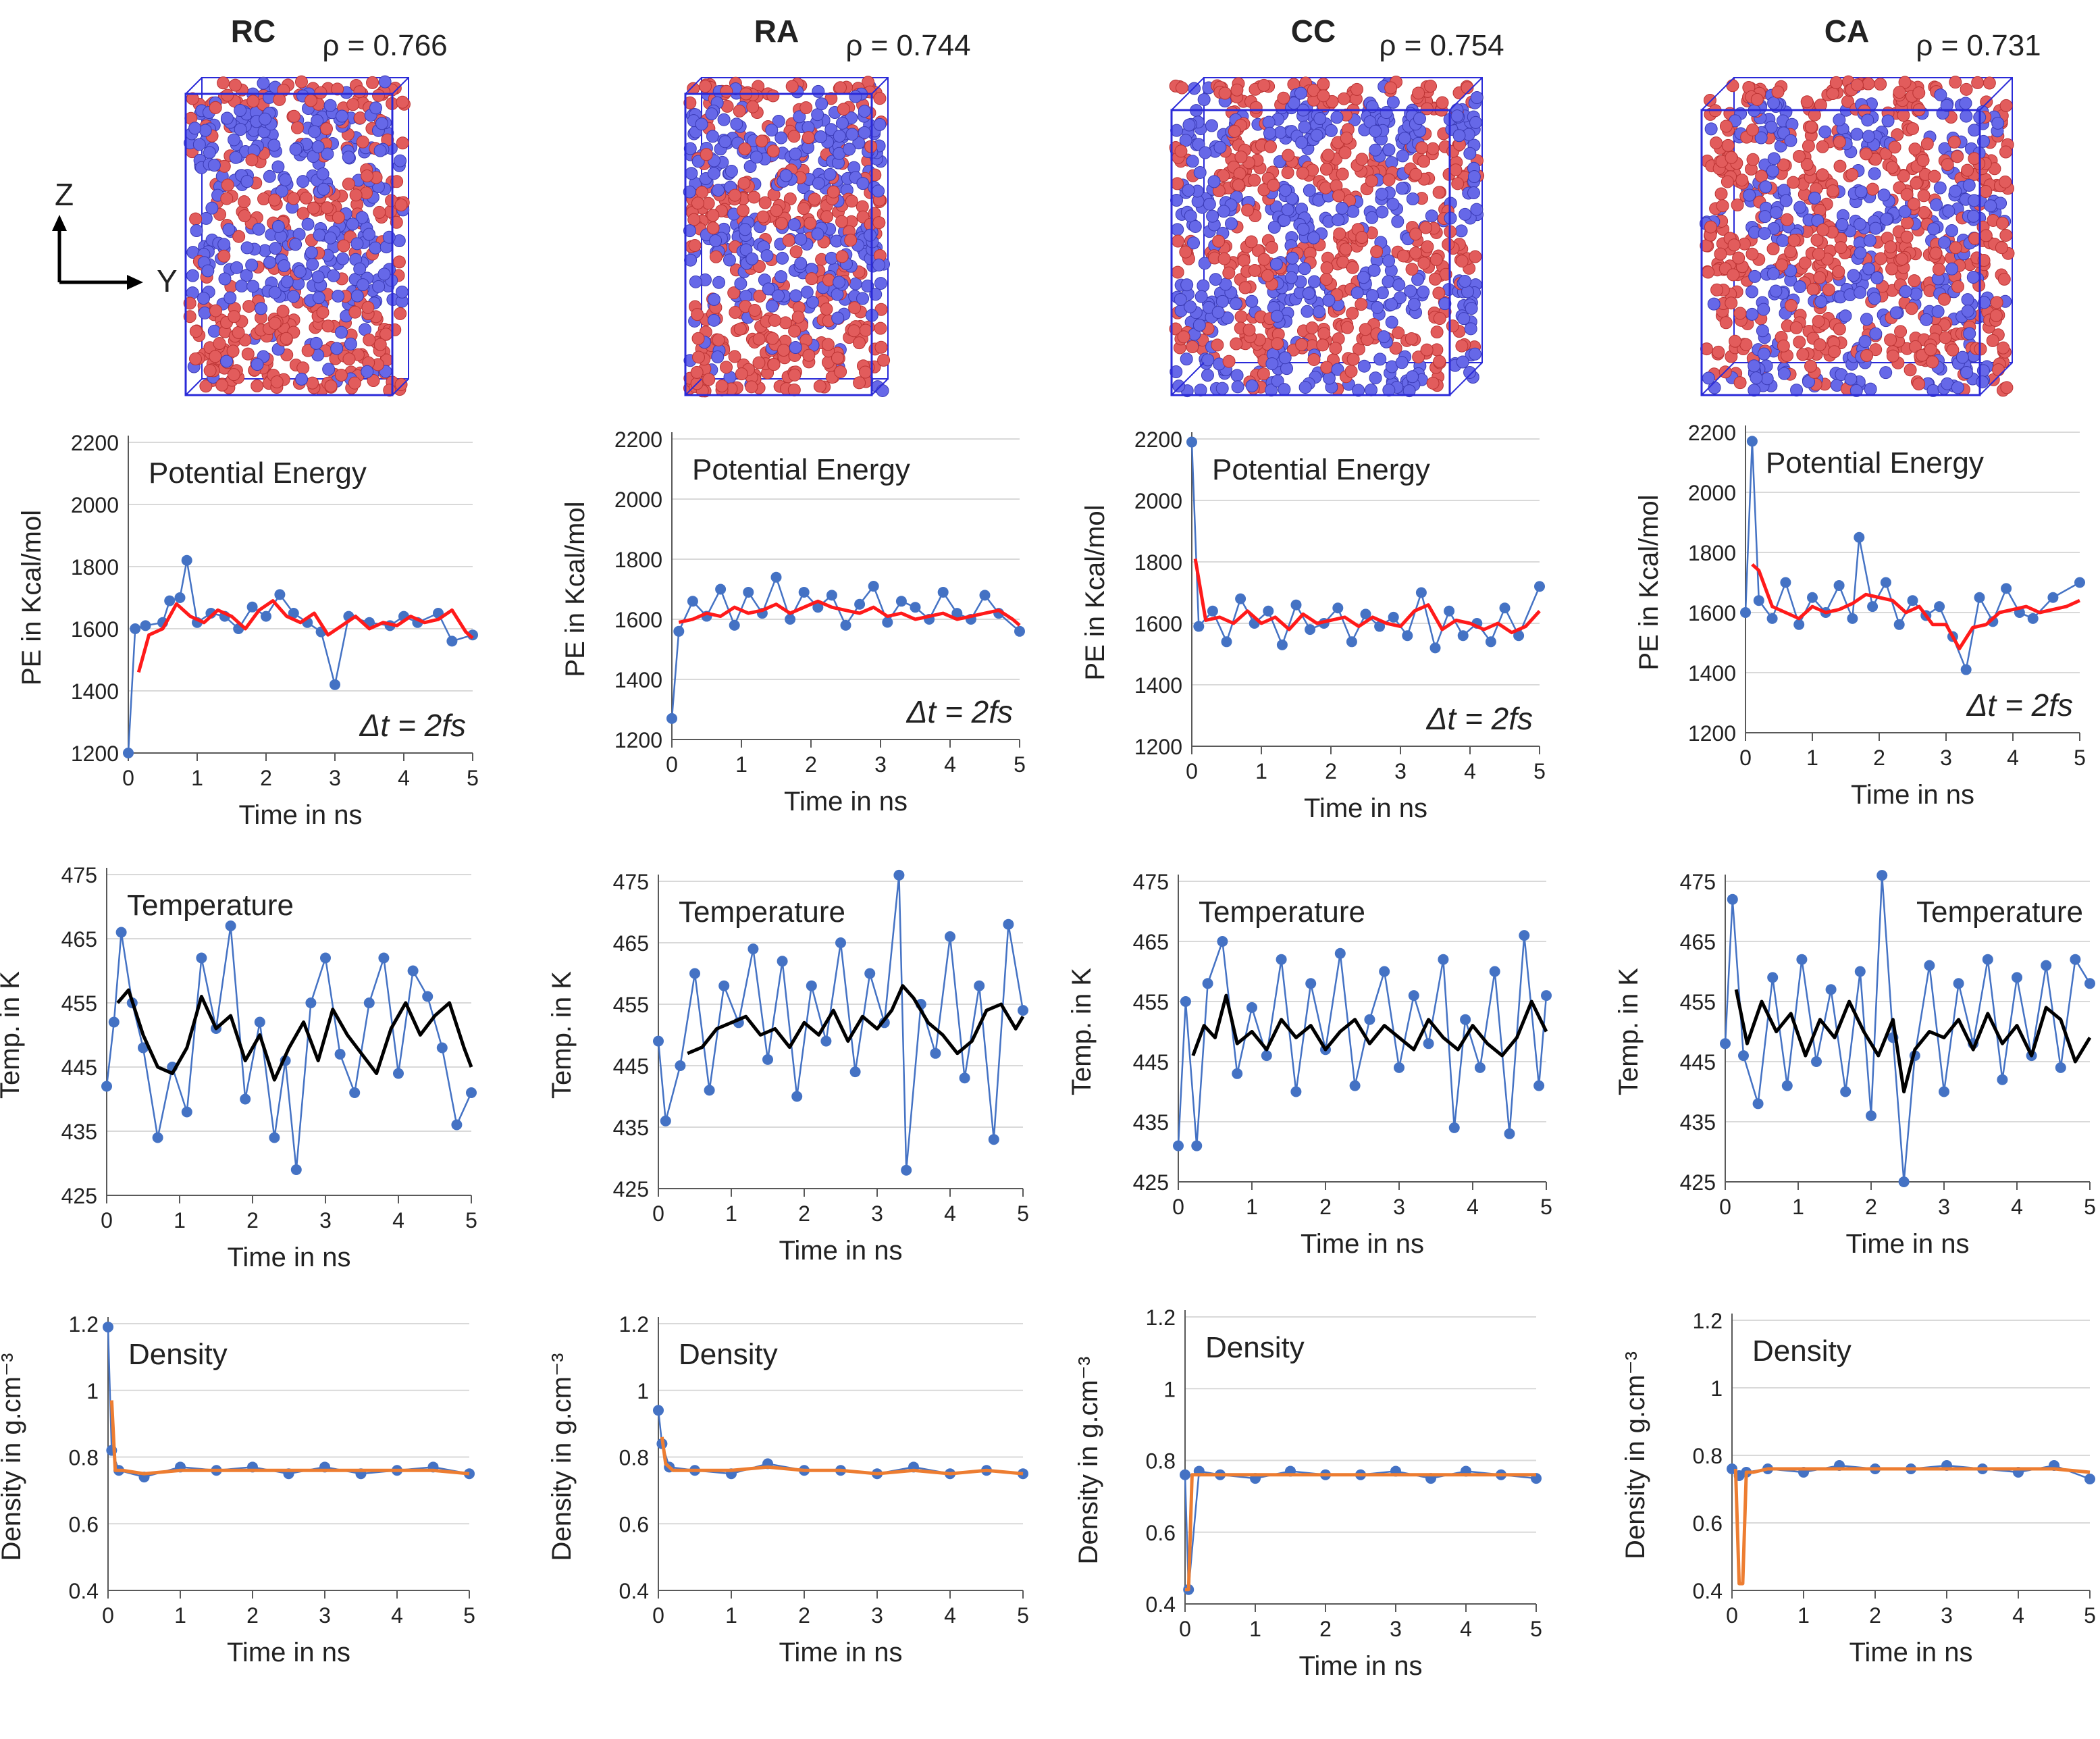  What do you see at coordinates (1327, 236) in the screenshot?
I see `snapshot-cc` at bounding box center [1327, 236].